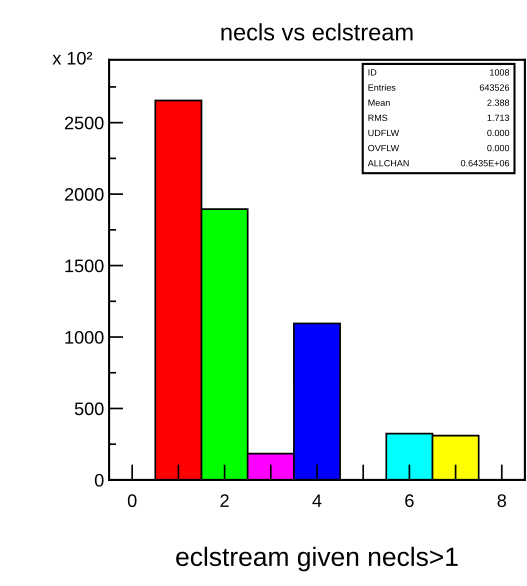 This screenshot has width=527, height=586. I want to click on x-tick-label: 2, so click(224, 500).